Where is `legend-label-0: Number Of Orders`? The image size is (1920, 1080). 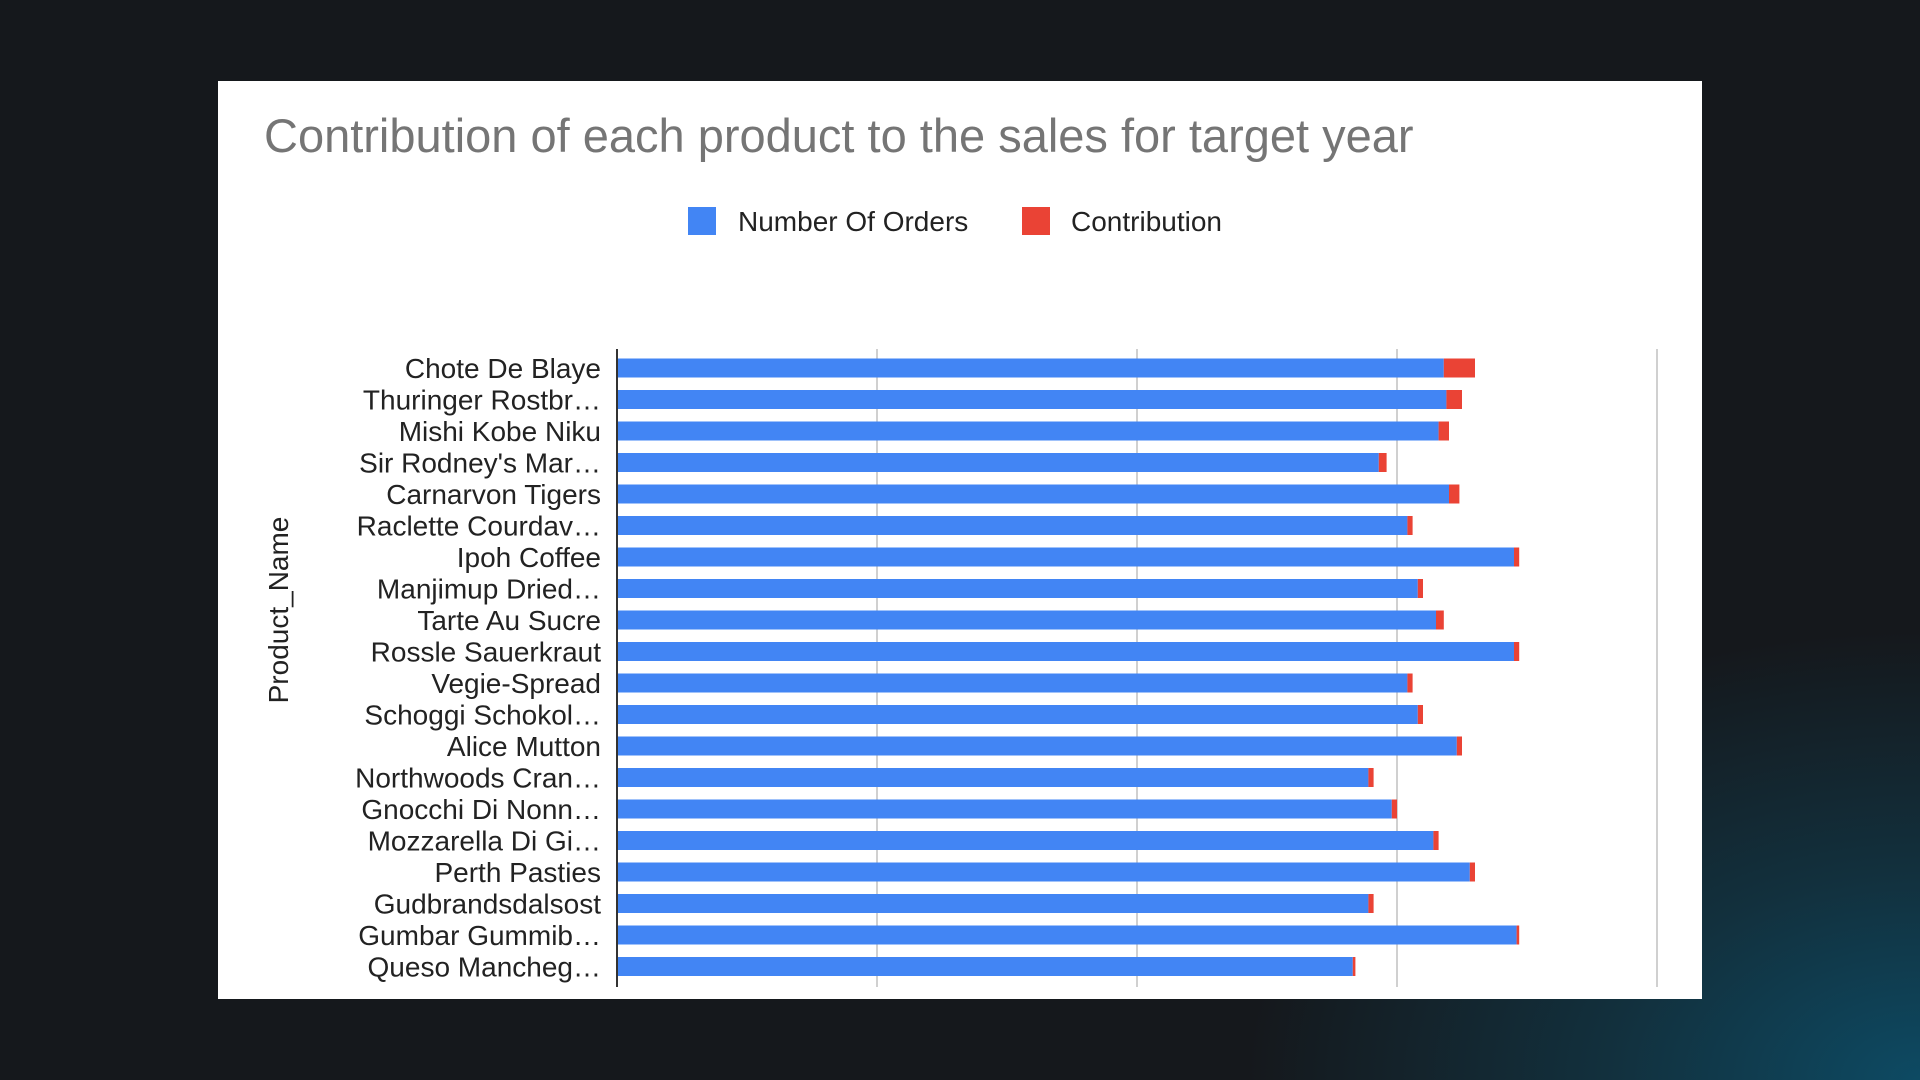 legend-label-0: Number Of Orders is located at coordinates (853, 221).